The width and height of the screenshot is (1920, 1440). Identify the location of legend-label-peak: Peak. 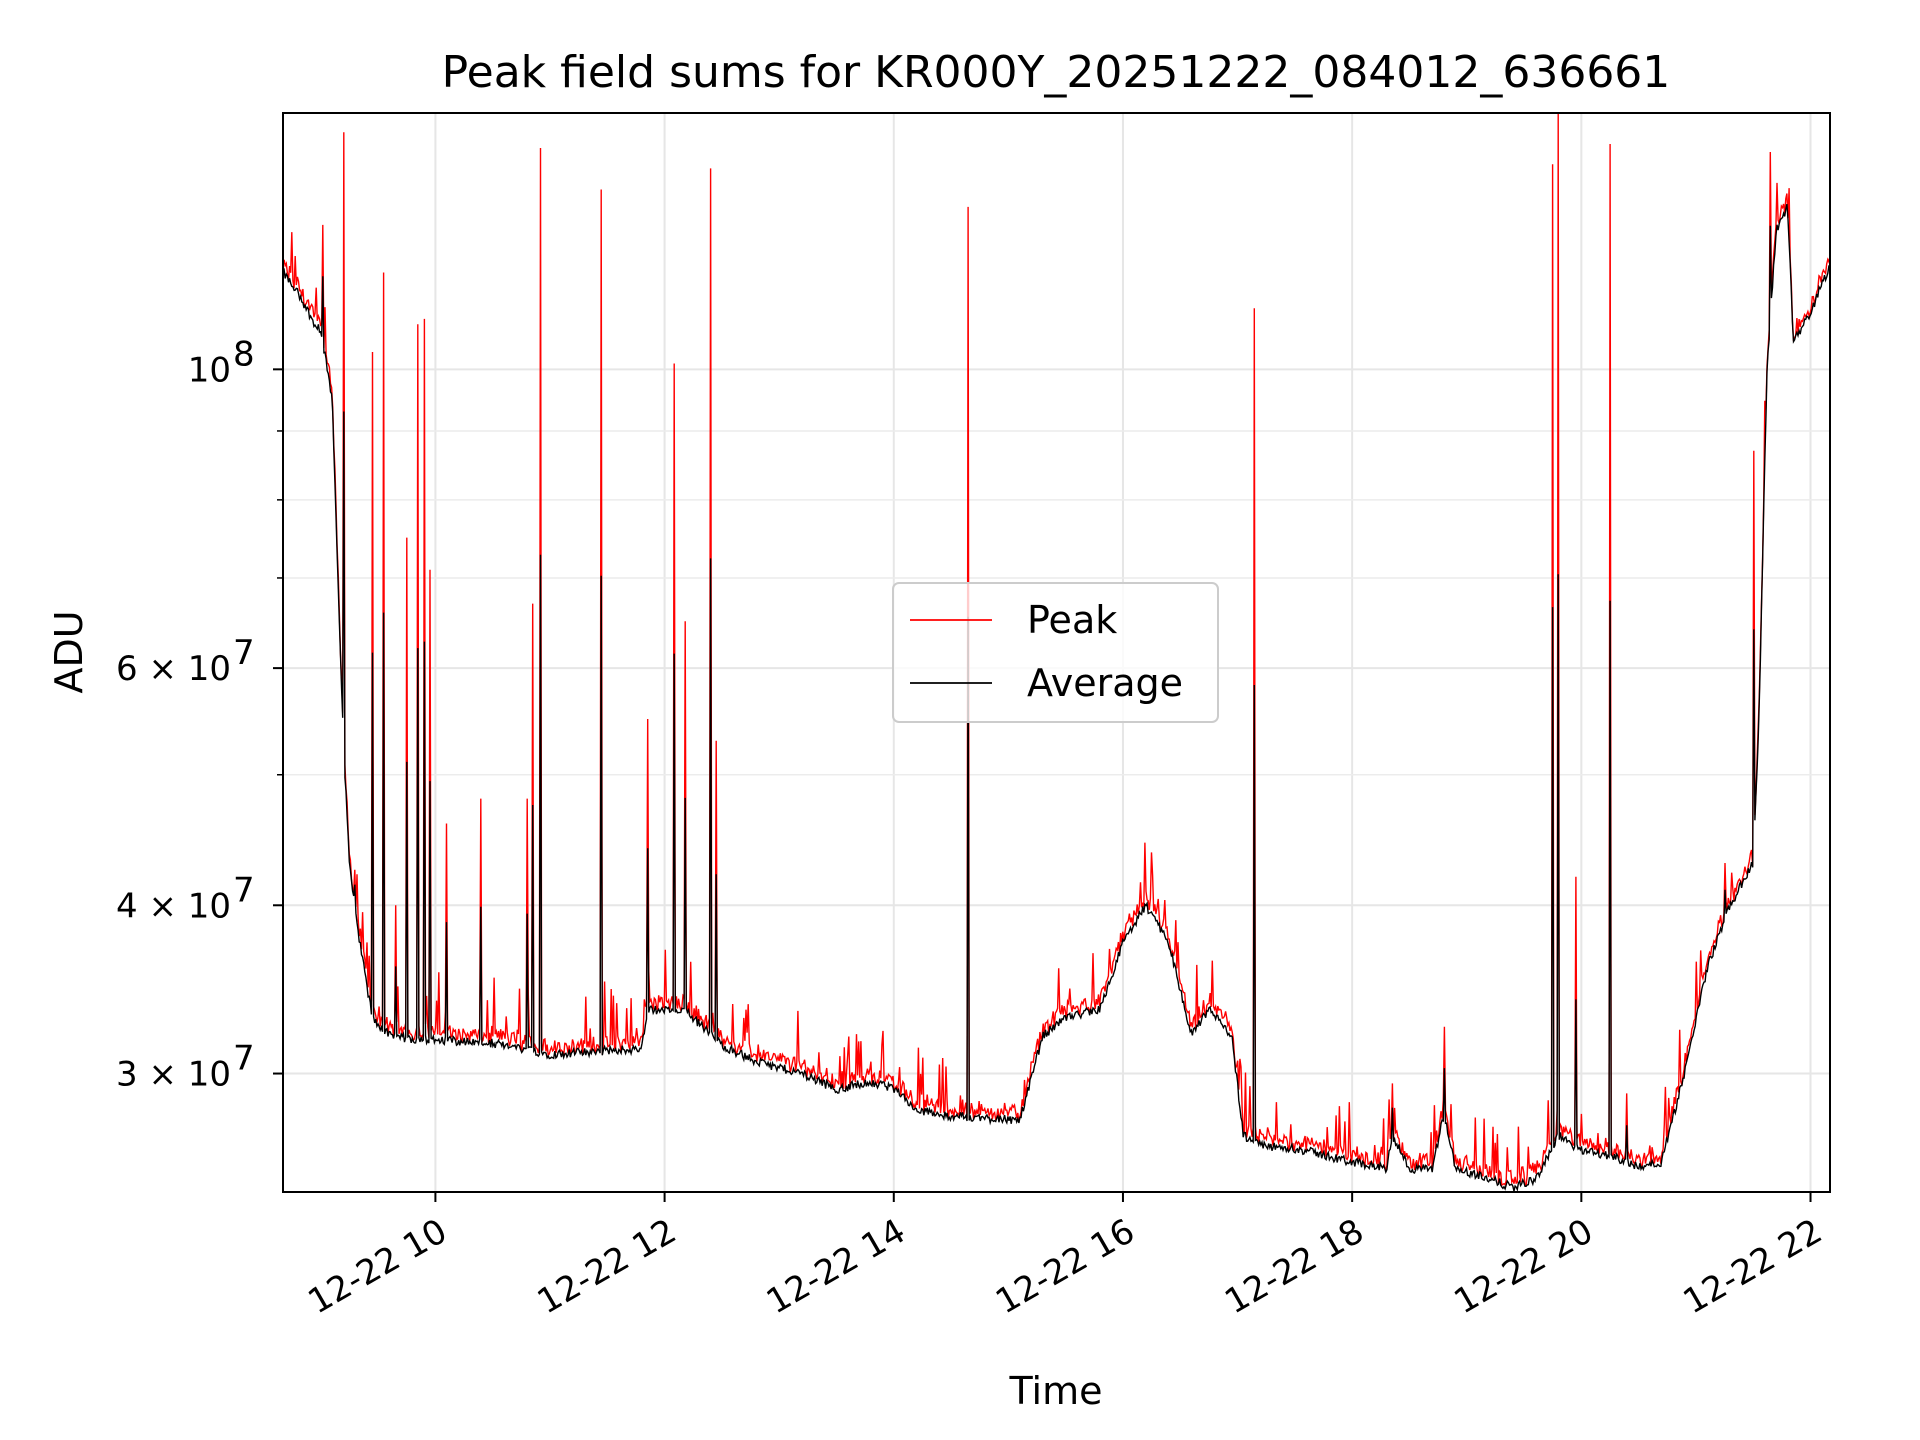
(1072, 620).